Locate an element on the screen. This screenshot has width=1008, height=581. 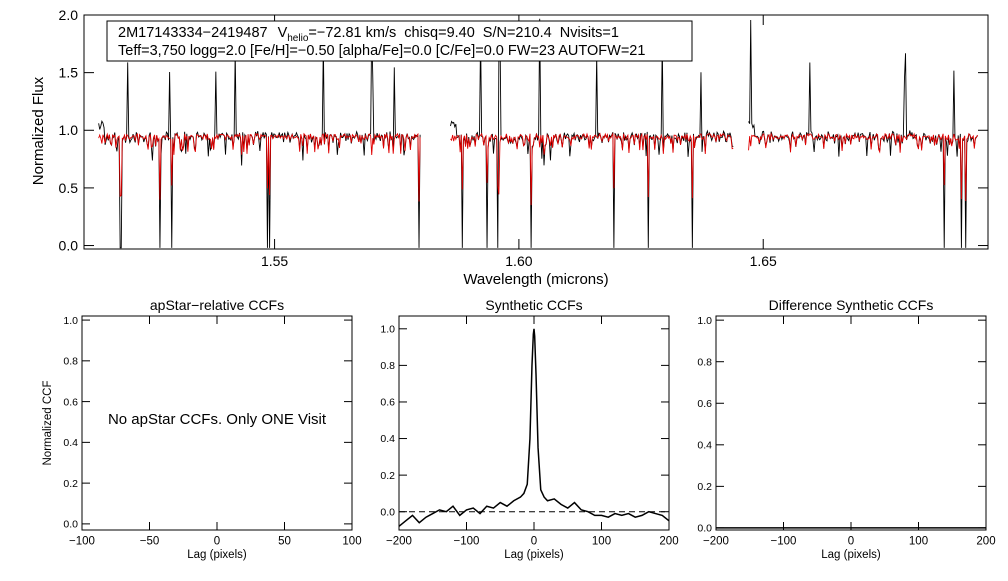
difference-ccf-y-tick-label: 0.0 is located at coordinates (704, 529).